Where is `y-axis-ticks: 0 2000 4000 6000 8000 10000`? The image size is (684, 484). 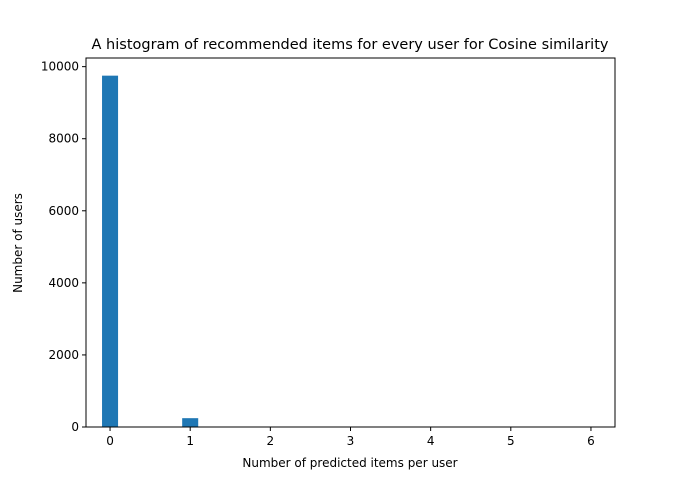
y-axis-ticks: 0 2000 4000 6000 8000 10000 is located at coordinates (63, 247).